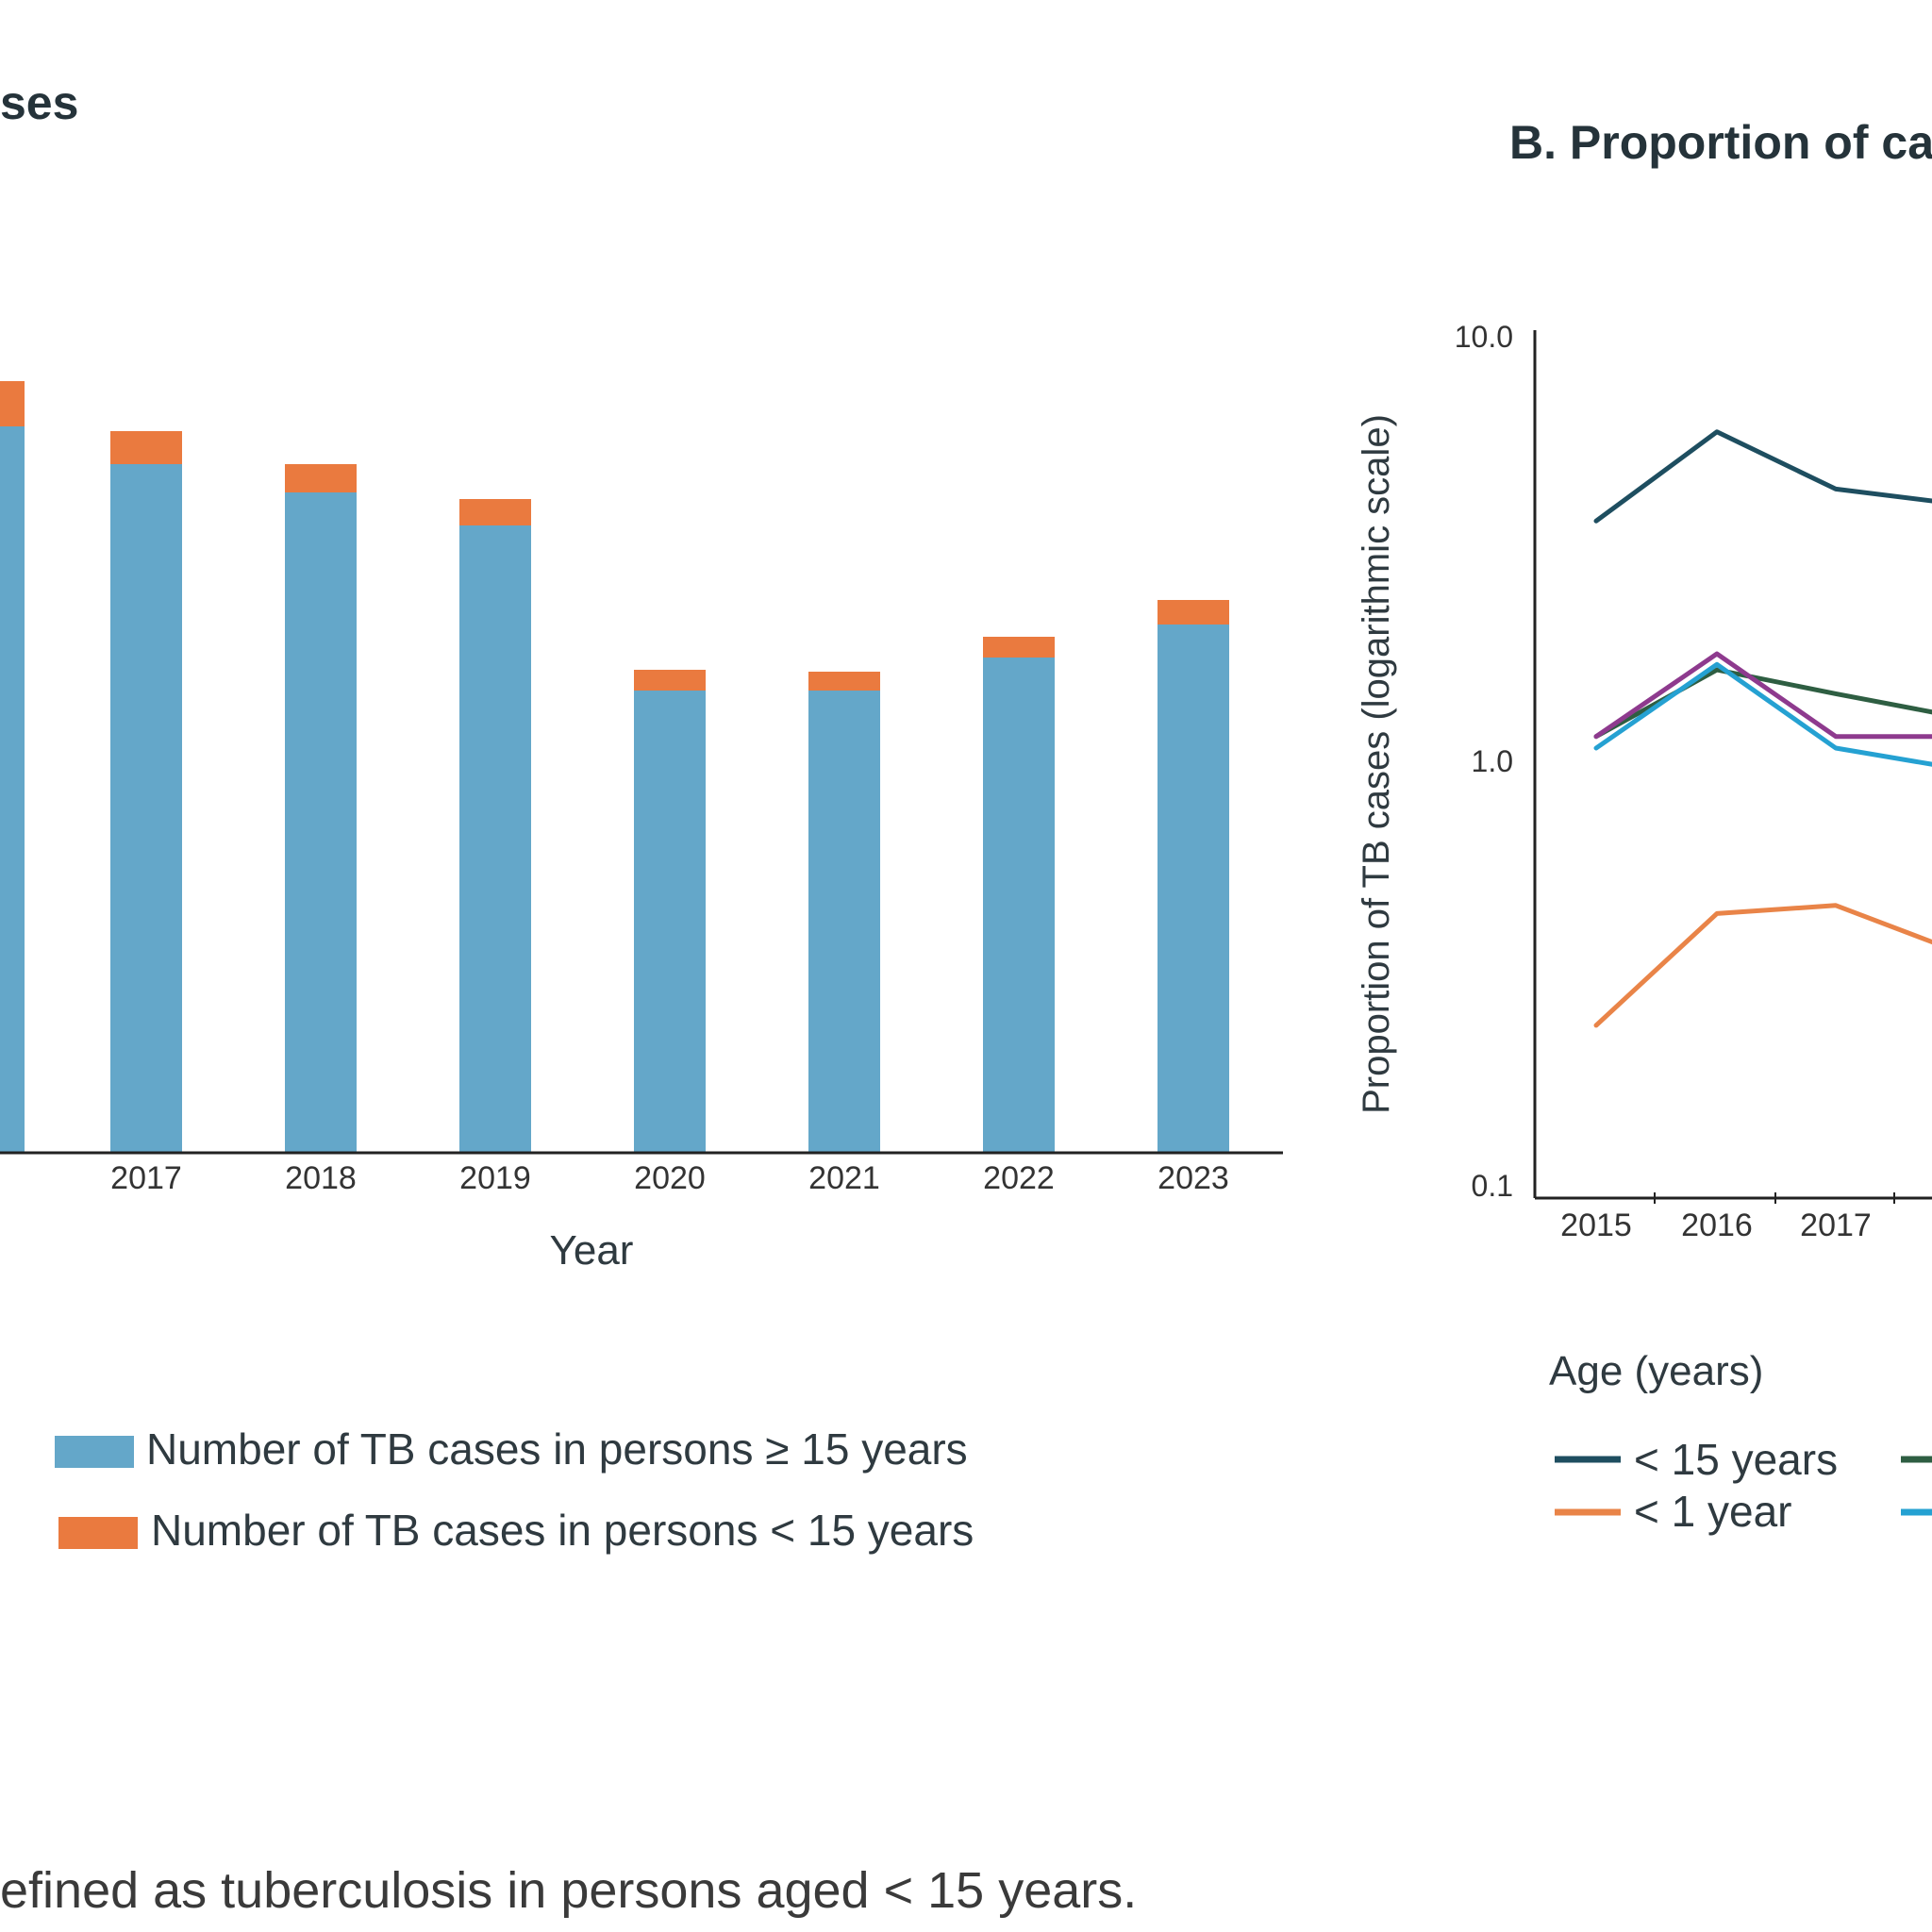 Image resolution: width=1932 pixels, height=1932 pixels. I want to click on panel-b-title: B. Proportion of ca, so click(1721, 142).